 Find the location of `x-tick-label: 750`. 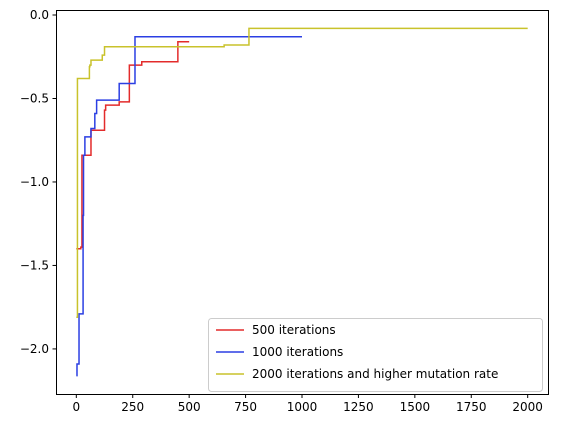

x-tick-label: 750 is located at coordinates (245, 407).